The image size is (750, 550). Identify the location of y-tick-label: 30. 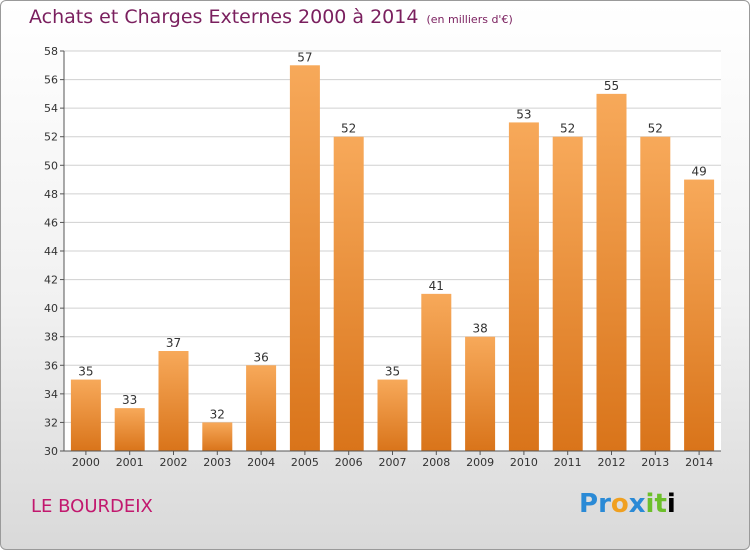
(51, 451).